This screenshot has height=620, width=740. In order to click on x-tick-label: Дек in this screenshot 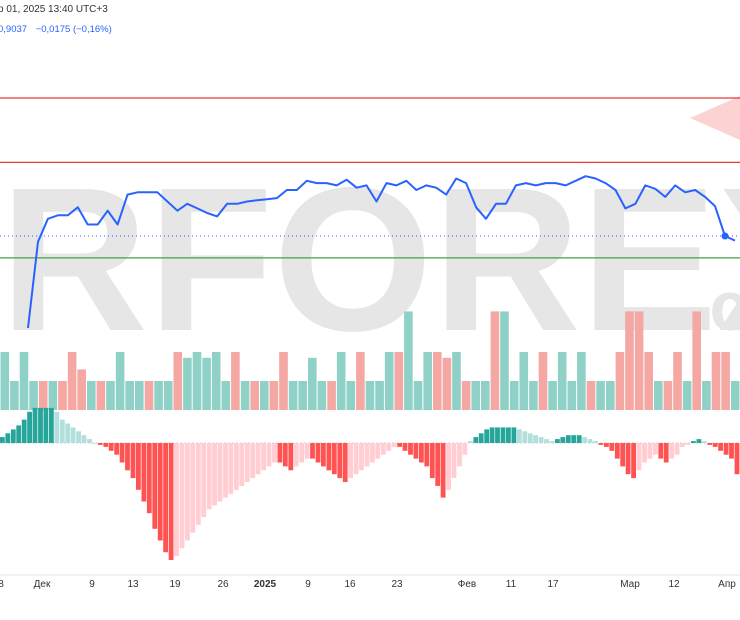, I will do `click(42, 584)`.